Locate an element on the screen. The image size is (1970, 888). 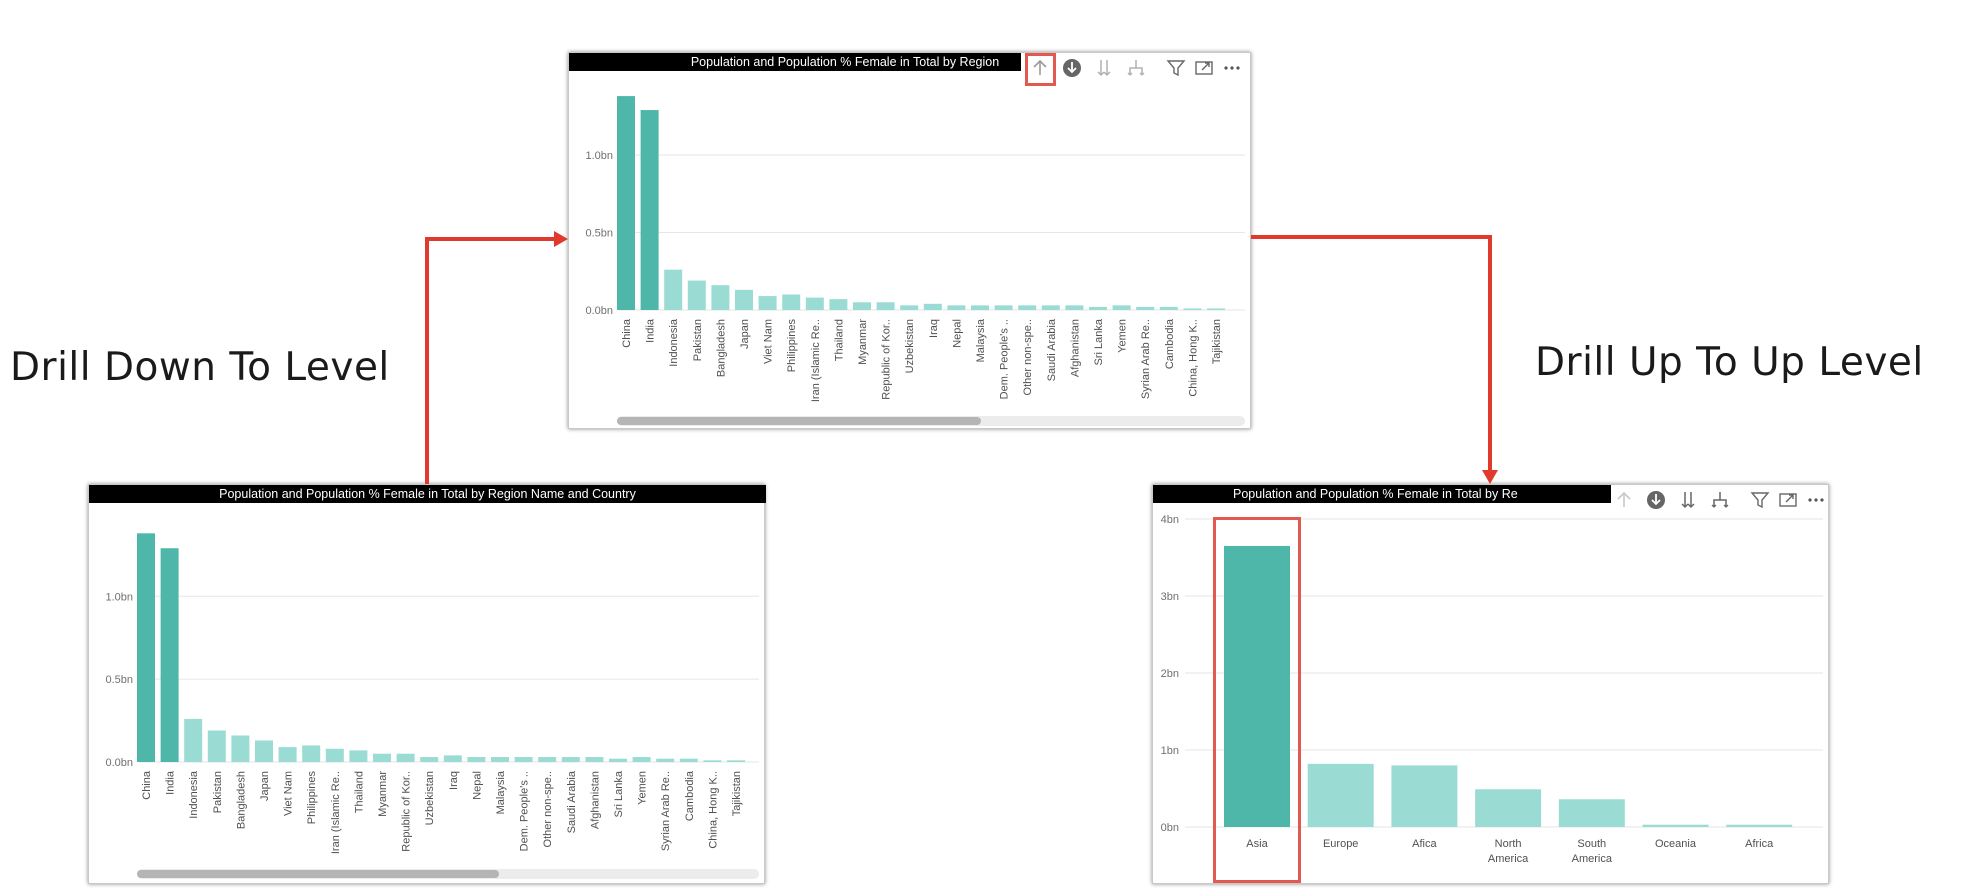
x-category-label: Other non-spe.. is located at coordinates (1028, 357).